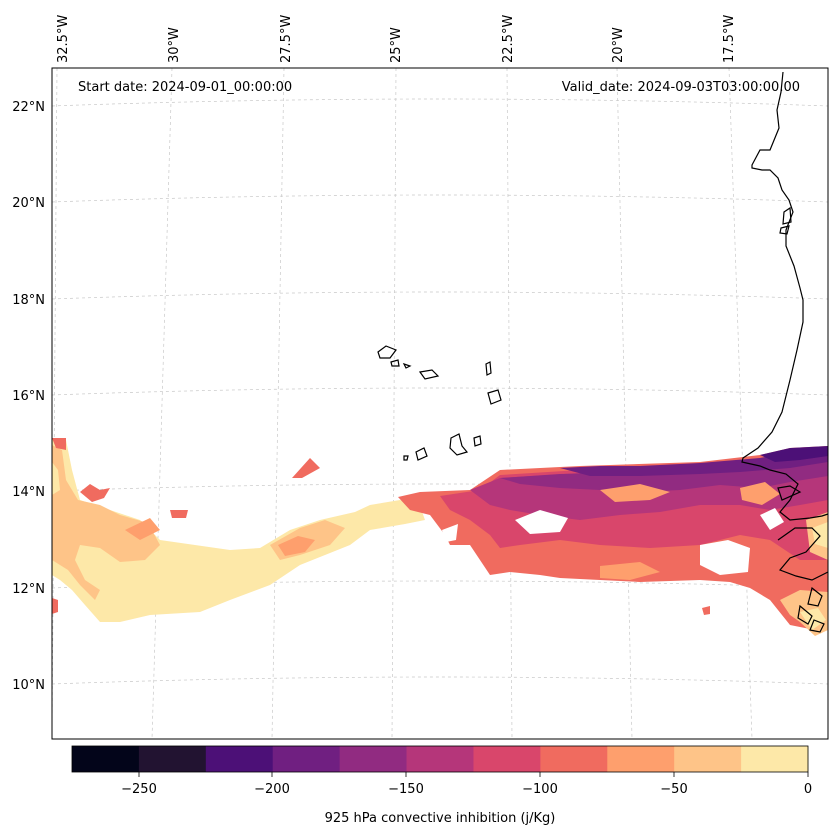 This screenshot has height=836, width=837. What do you see at coordinates (473, 774) in the screenshot?
I see `colorbar-ticks` at bounding box center [473, 774].